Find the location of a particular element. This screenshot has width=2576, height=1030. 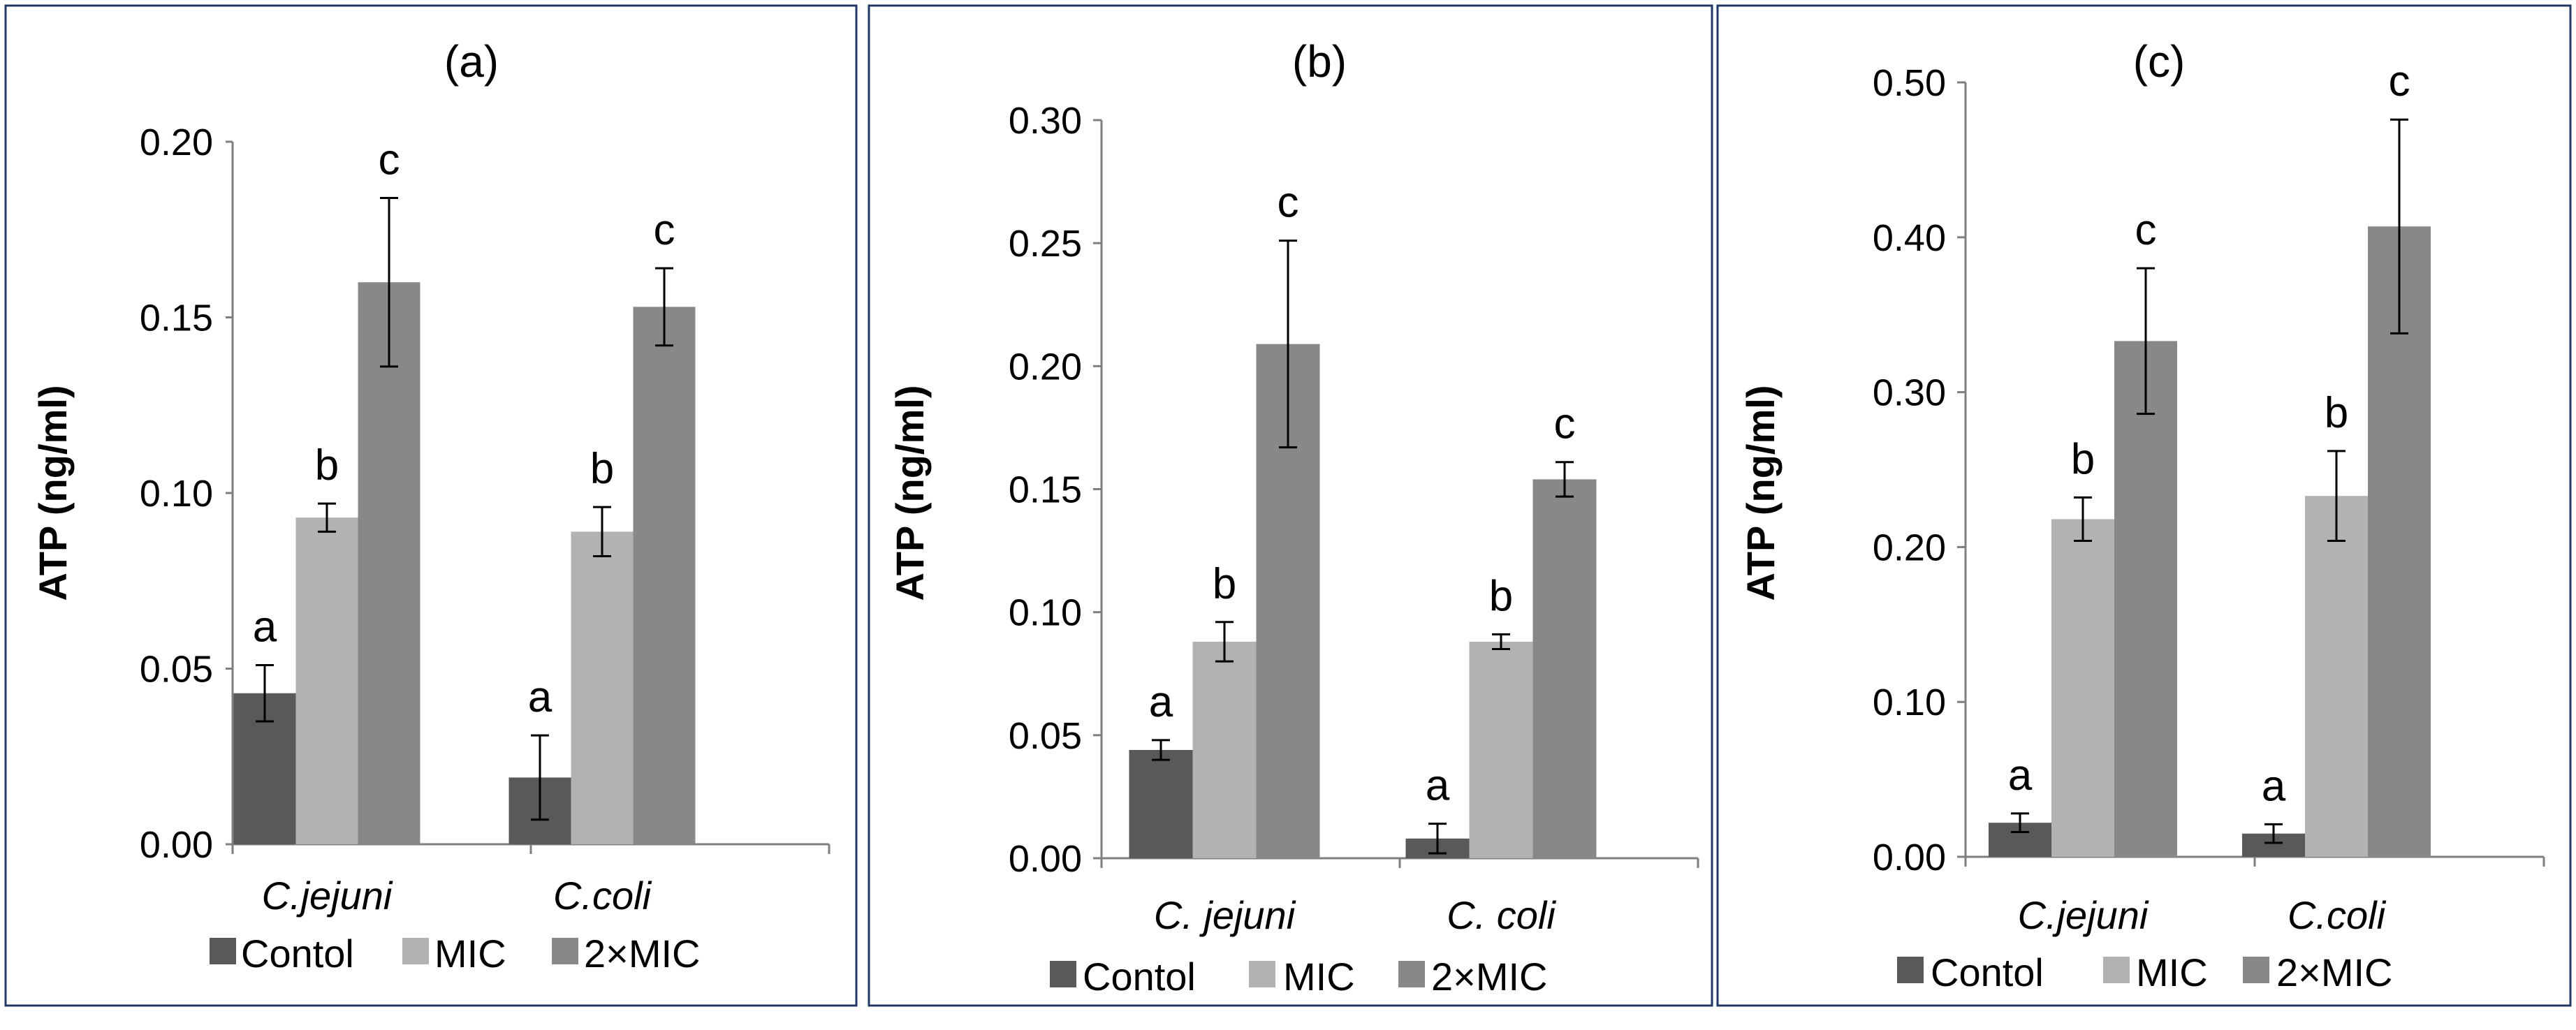

panel-title: (a) is located at coordinates (471, 61).